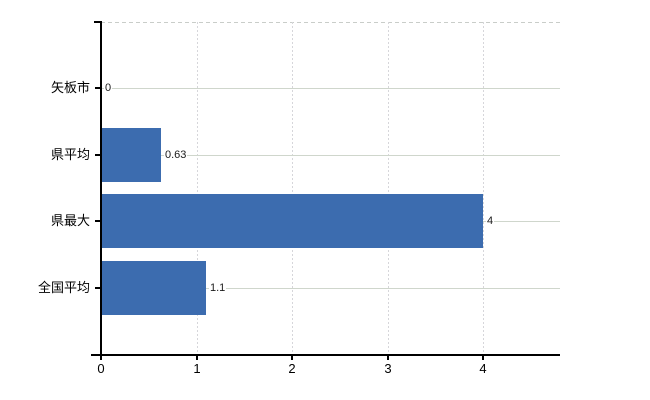 This screenshot has width=650, height=400. What do you see at coordinates (101, 187) in the screenshot?
I see `y-axis-line` at bounding box center [101, 187].